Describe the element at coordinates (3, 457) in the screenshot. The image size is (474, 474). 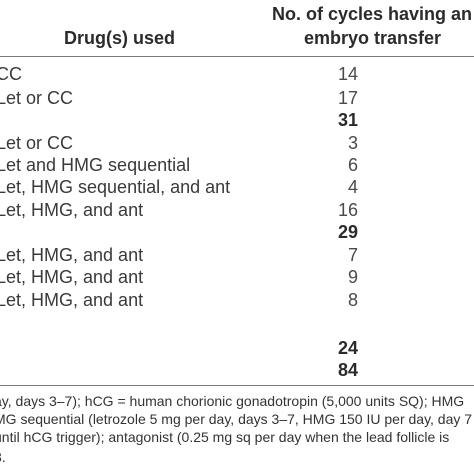
I see `footnote-line: 3.` at that location.